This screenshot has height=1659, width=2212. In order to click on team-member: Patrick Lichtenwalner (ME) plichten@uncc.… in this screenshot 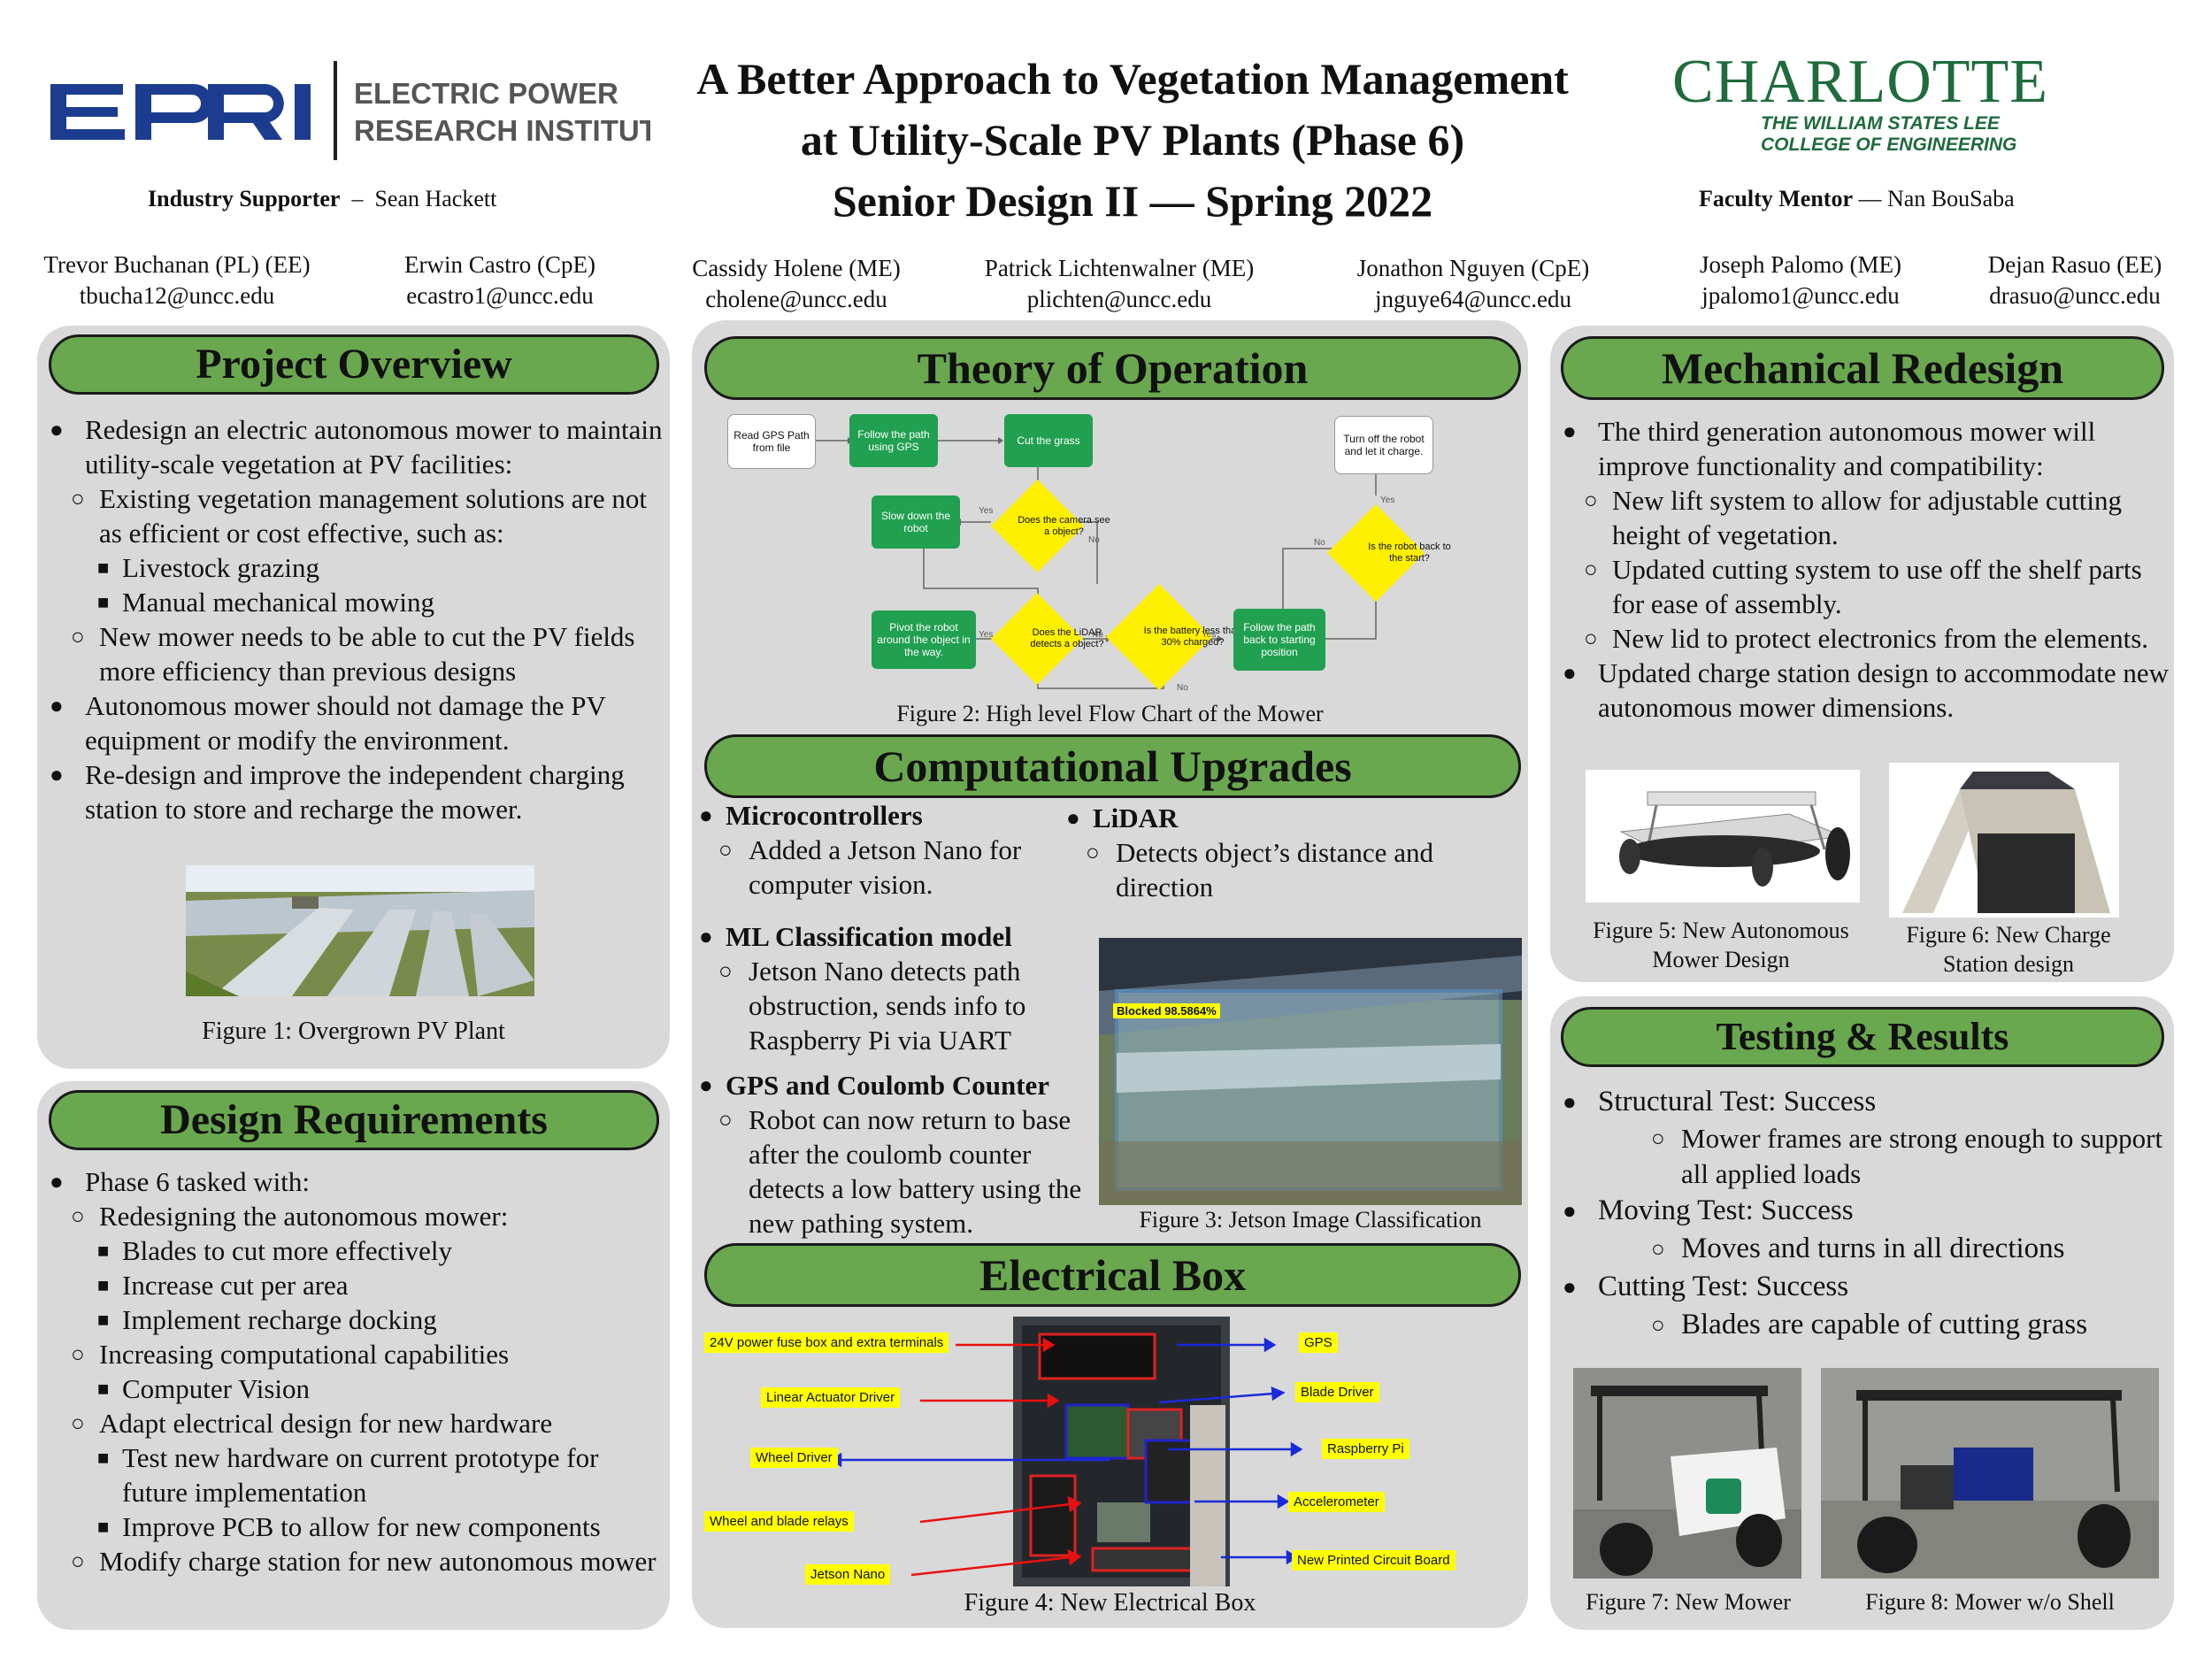, I will do `click(1120, 284)`.